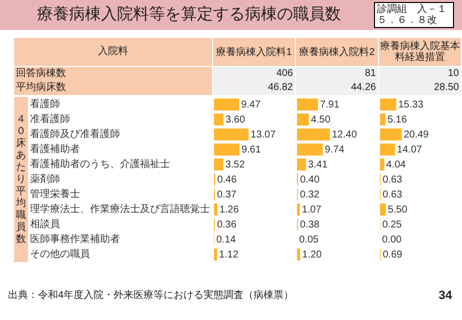 The image size is (462, 320). I want to click on y-tick-label: 薬剤師, so click(45, 179).